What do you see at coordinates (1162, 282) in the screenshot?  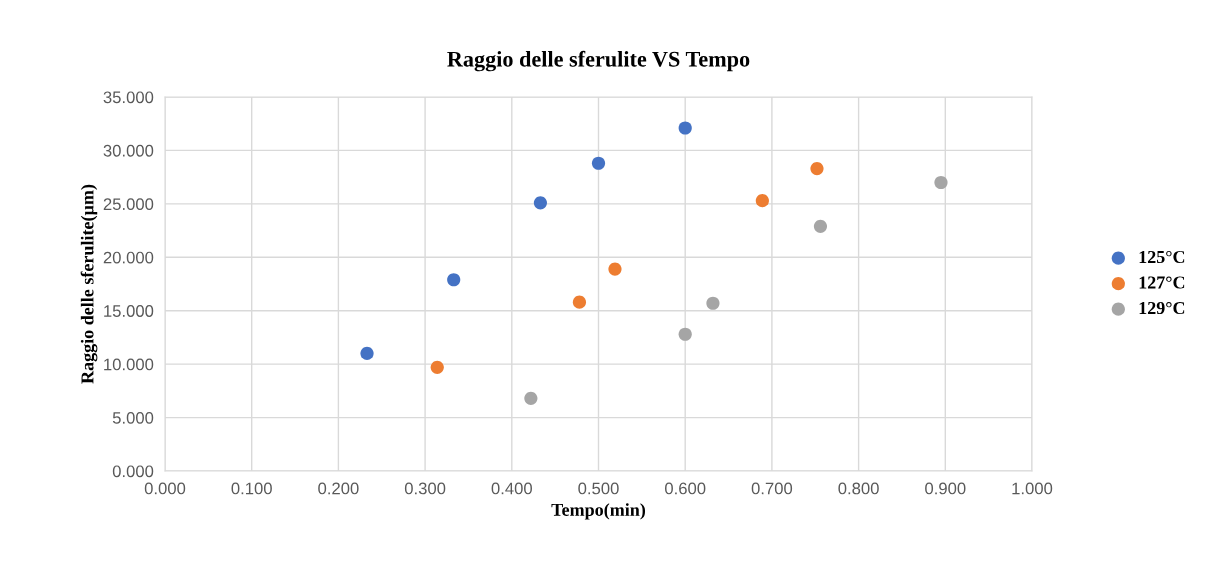 I see `legend-label: 127°C` at bounding box center [1162, 282].